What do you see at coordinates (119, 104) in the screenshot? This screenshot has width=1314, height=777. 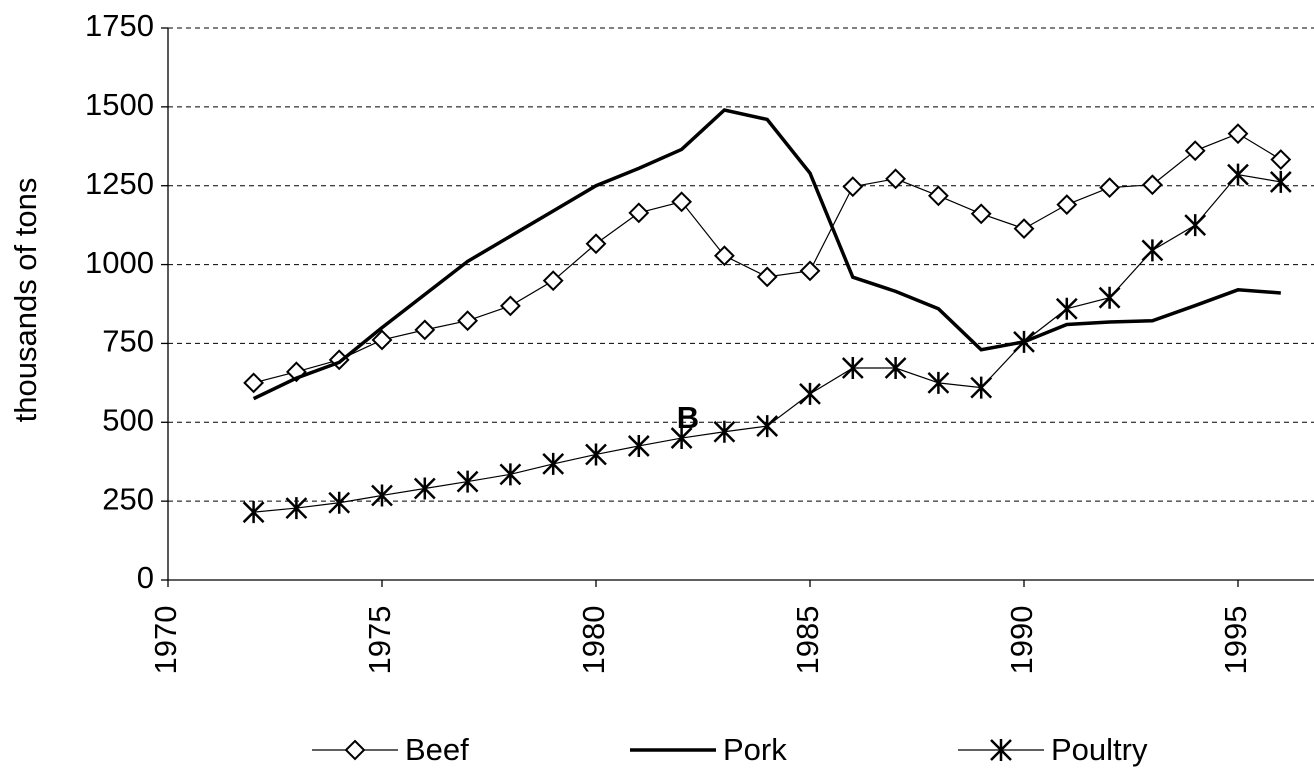 I see `y-tick-label: 1500` at bounding box center [119, 104].